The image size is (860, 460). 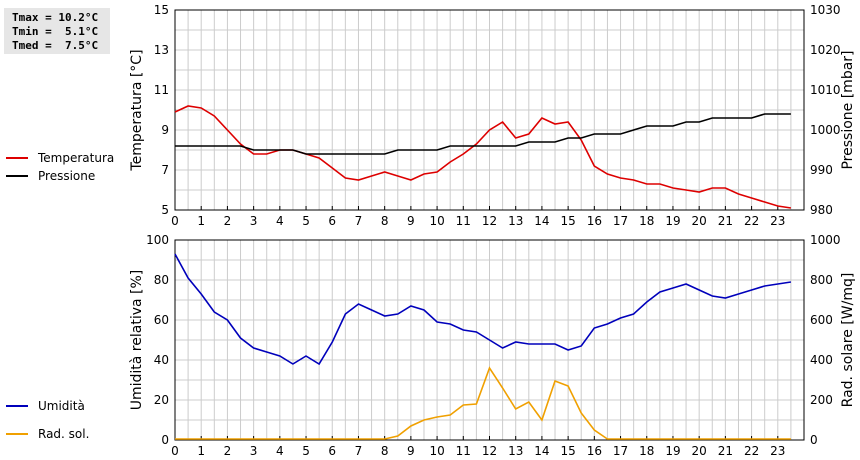 I want to click on y-right-tick-label: 0, so click(x=814, y=440).